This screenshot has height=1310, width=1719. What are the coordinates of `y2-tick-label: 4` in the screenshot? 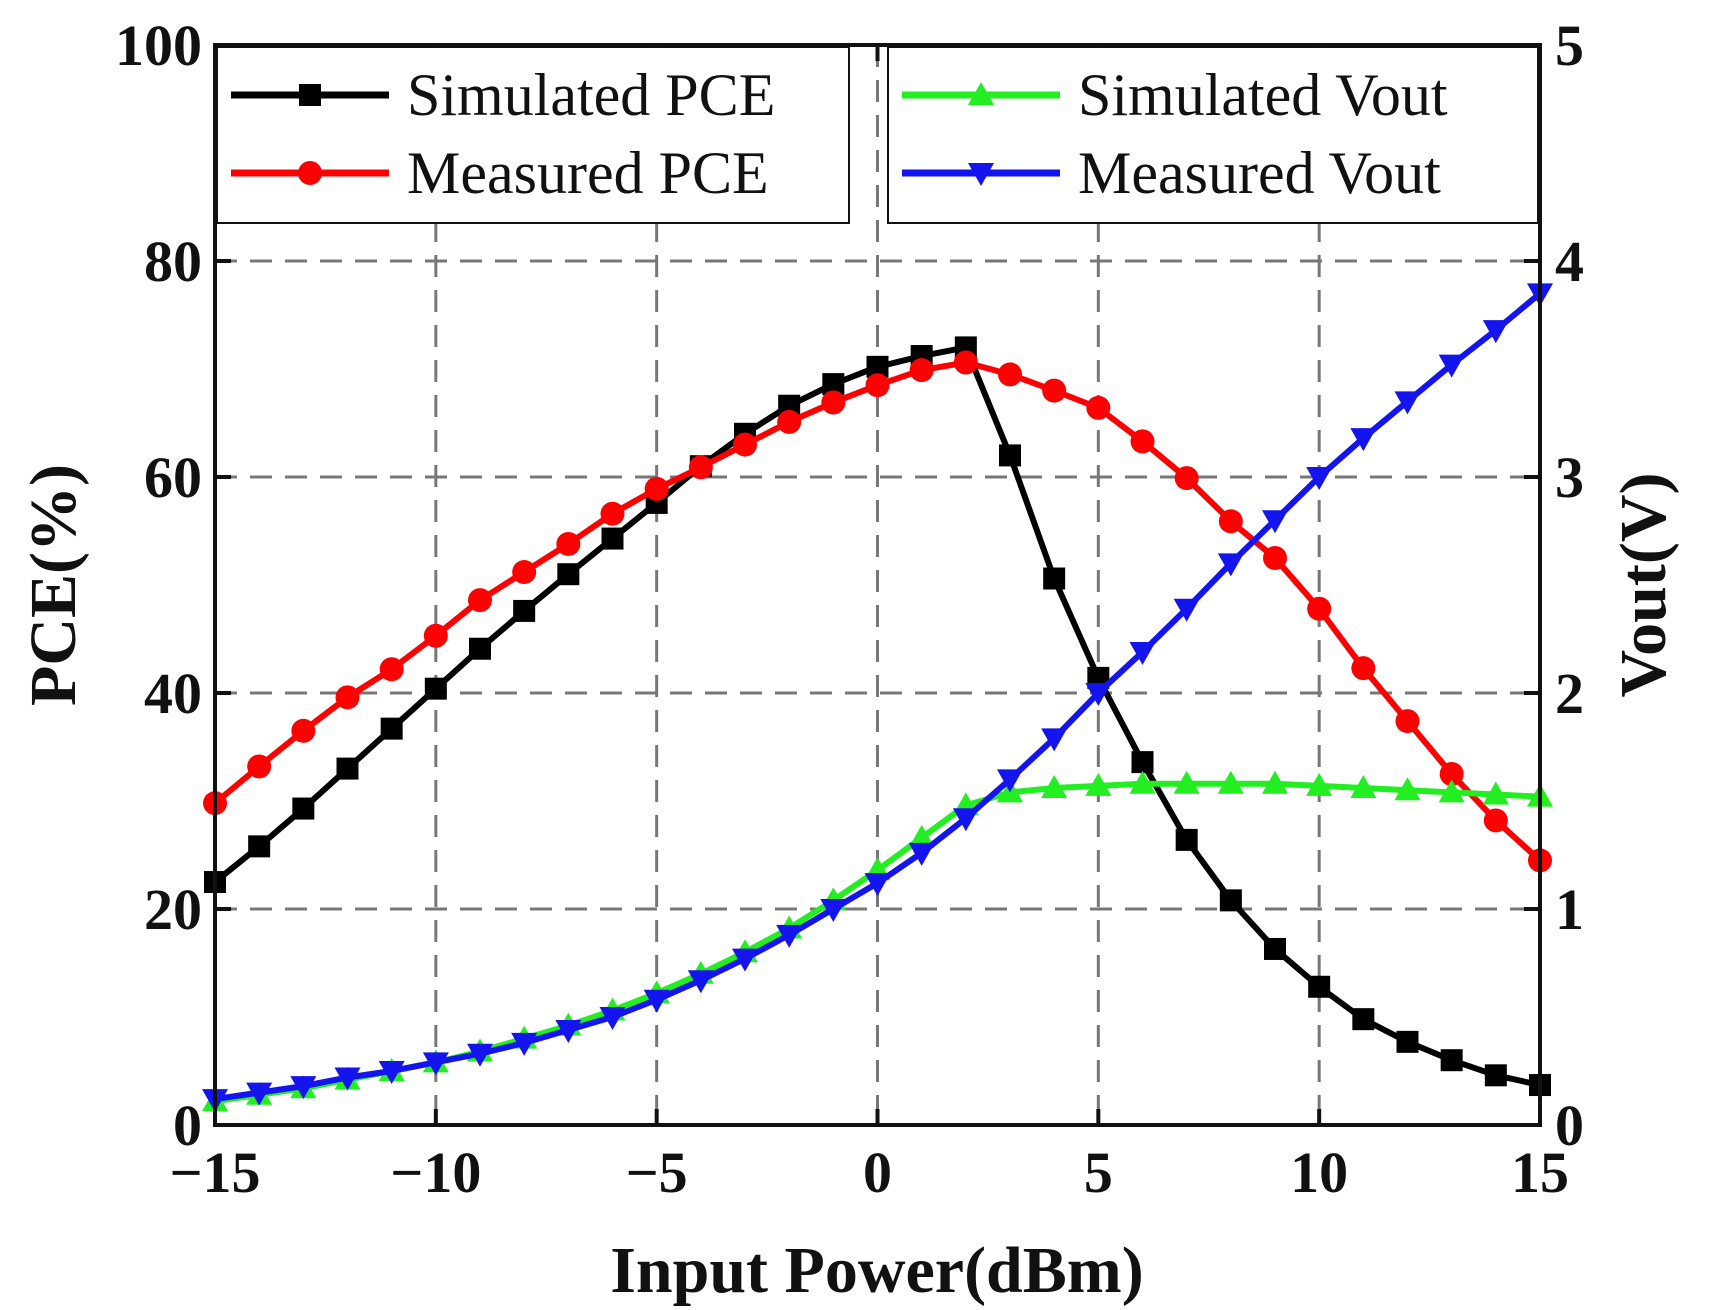 It's located at (1569, 261).